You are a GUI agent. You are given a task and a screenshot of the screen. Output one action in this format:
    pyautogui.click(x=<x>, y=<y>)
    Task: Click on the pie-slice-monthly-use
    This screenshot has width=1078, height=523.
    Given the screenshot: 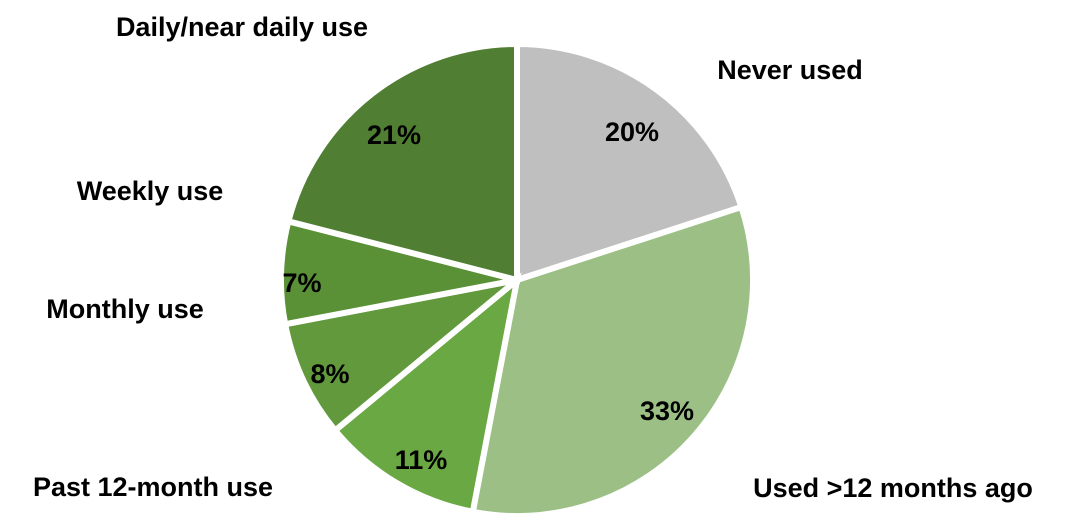 What is the action you would take?
    pyautogui.click(x=400, y=356)
    